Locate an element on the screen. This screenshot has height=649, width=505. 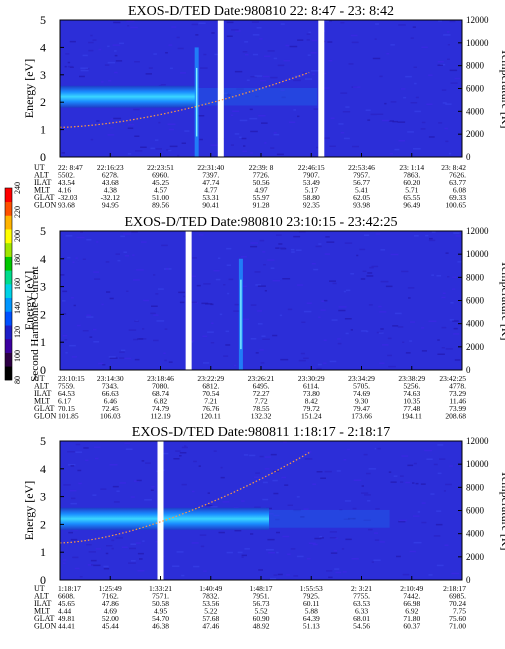
orbit-value: 23:38:29 is located at coordinates (411, 378).